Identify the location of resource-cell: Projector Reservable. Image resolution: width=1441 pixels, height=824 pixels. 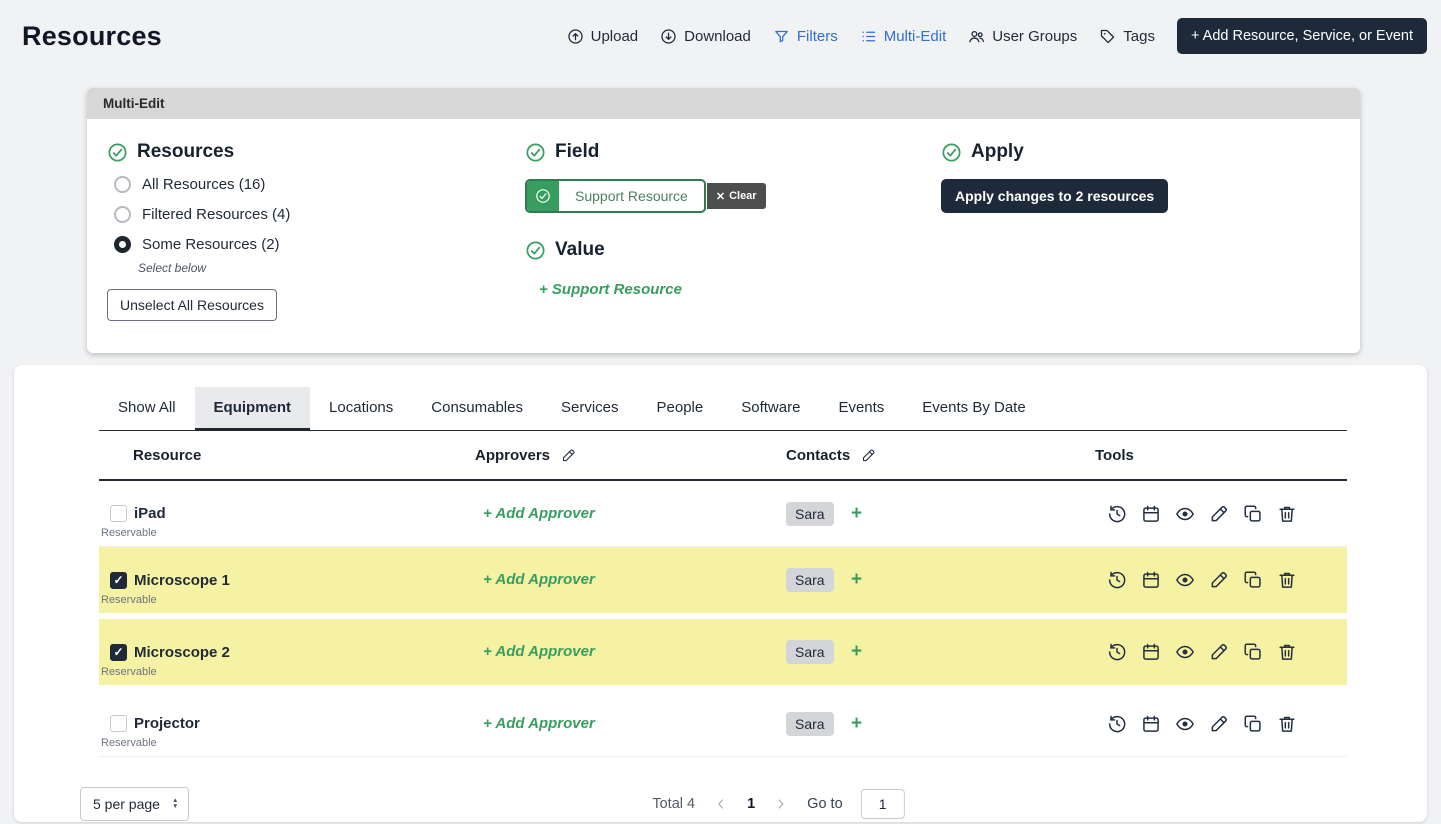
(287, 732).